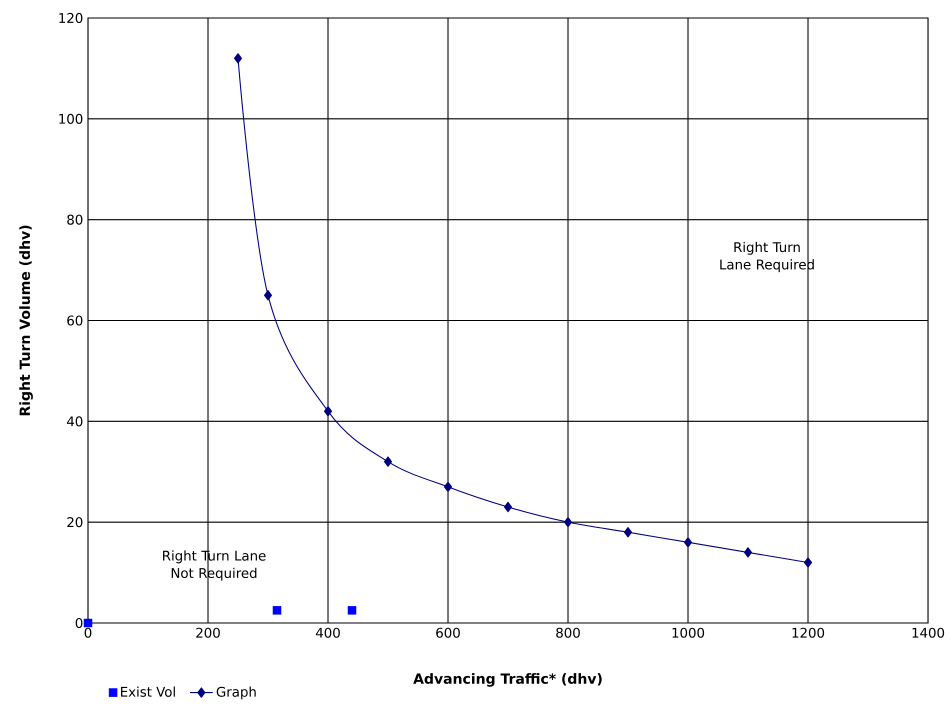  Describe the element at coordinates (74, 219) in the screenshot. I see `y-tick-label: 80` at that location.